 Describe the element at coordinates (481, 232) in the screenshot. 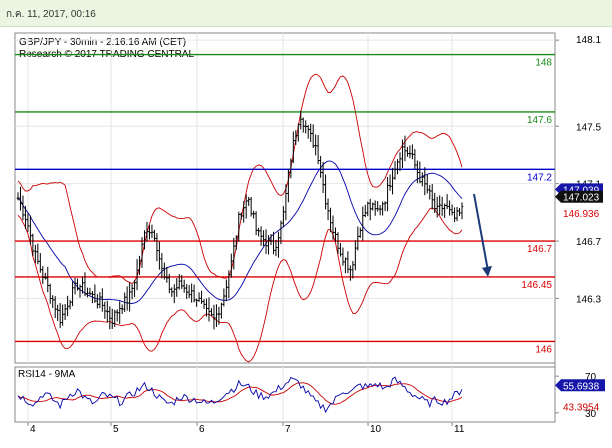

I see `forecast-arrow-shaft` at that location.